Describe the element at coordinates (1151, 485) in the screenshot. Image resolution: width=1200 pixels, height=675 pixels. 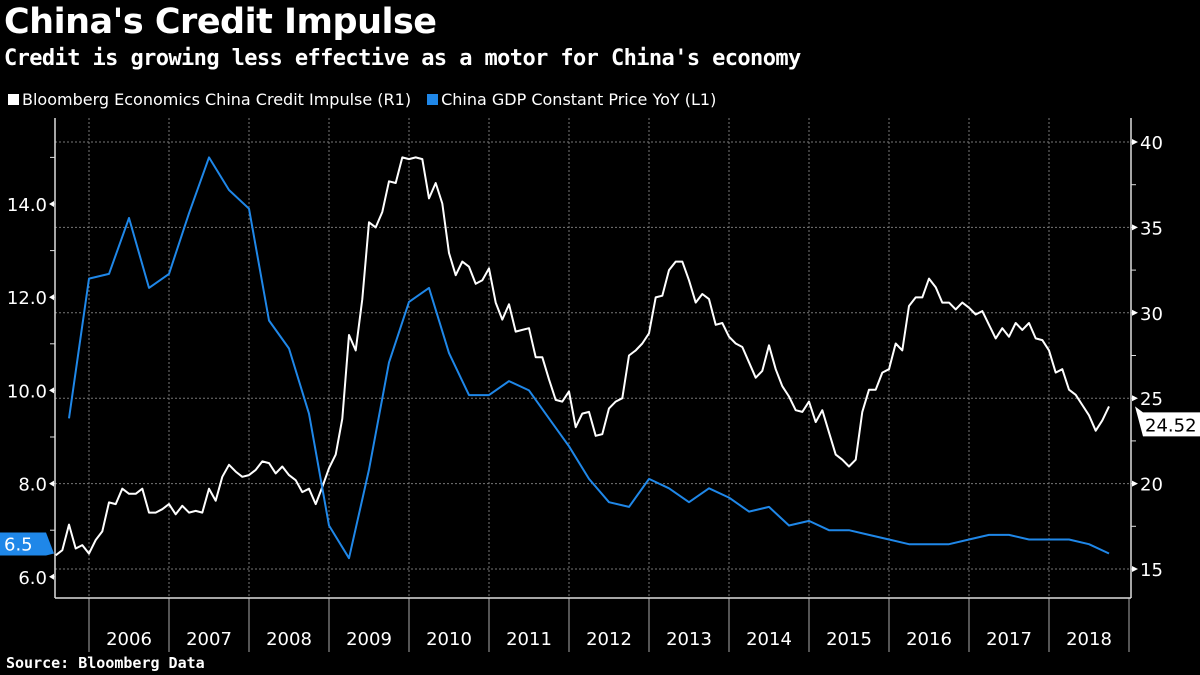
I see `right-tick-label: 20` at that location.